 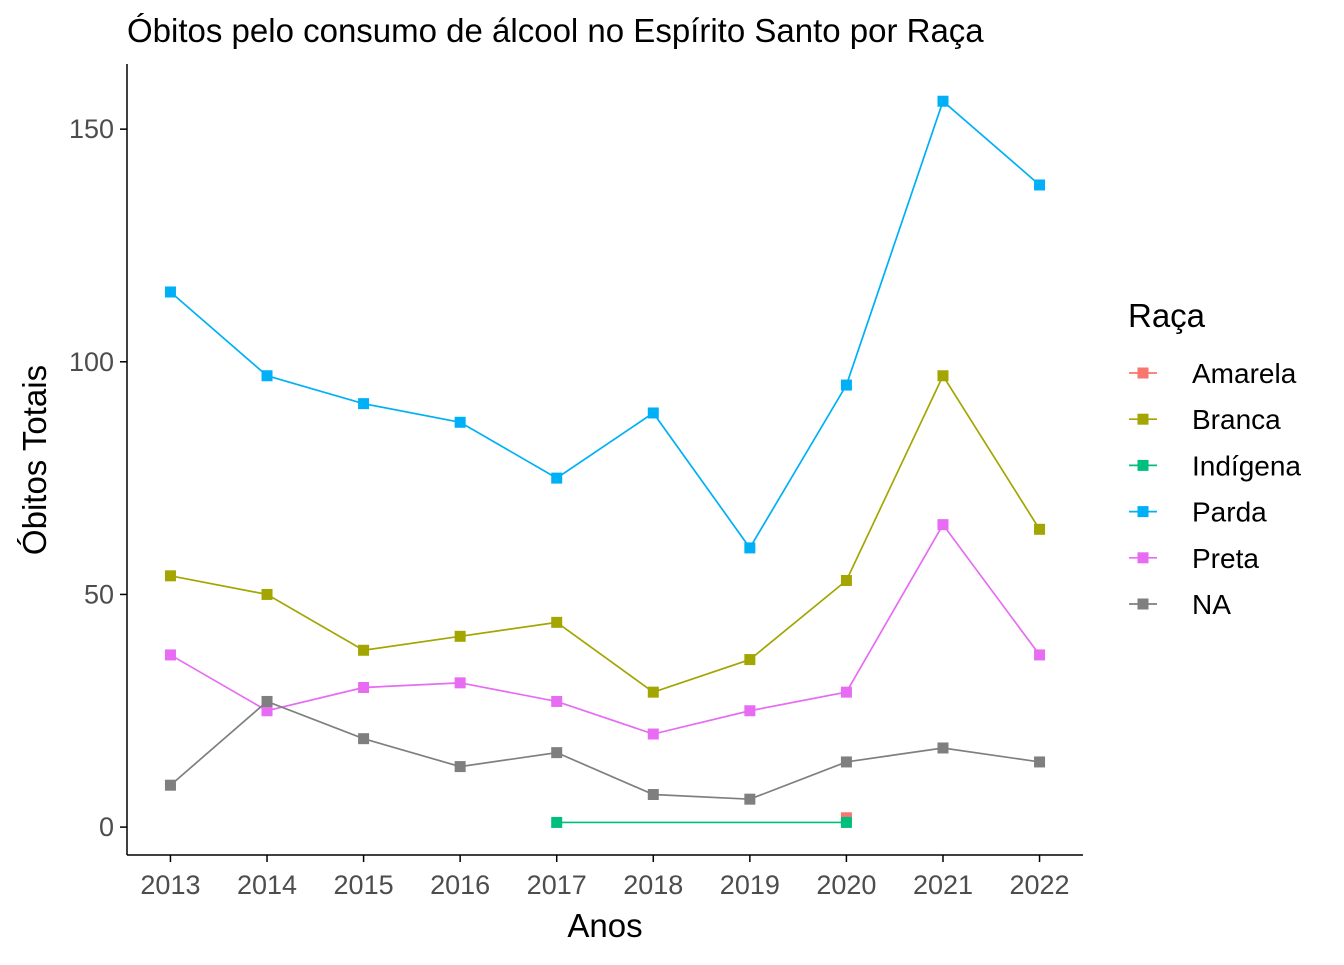 I want to click on legend-item-parda: Parda, so click(x=1198, y=512).